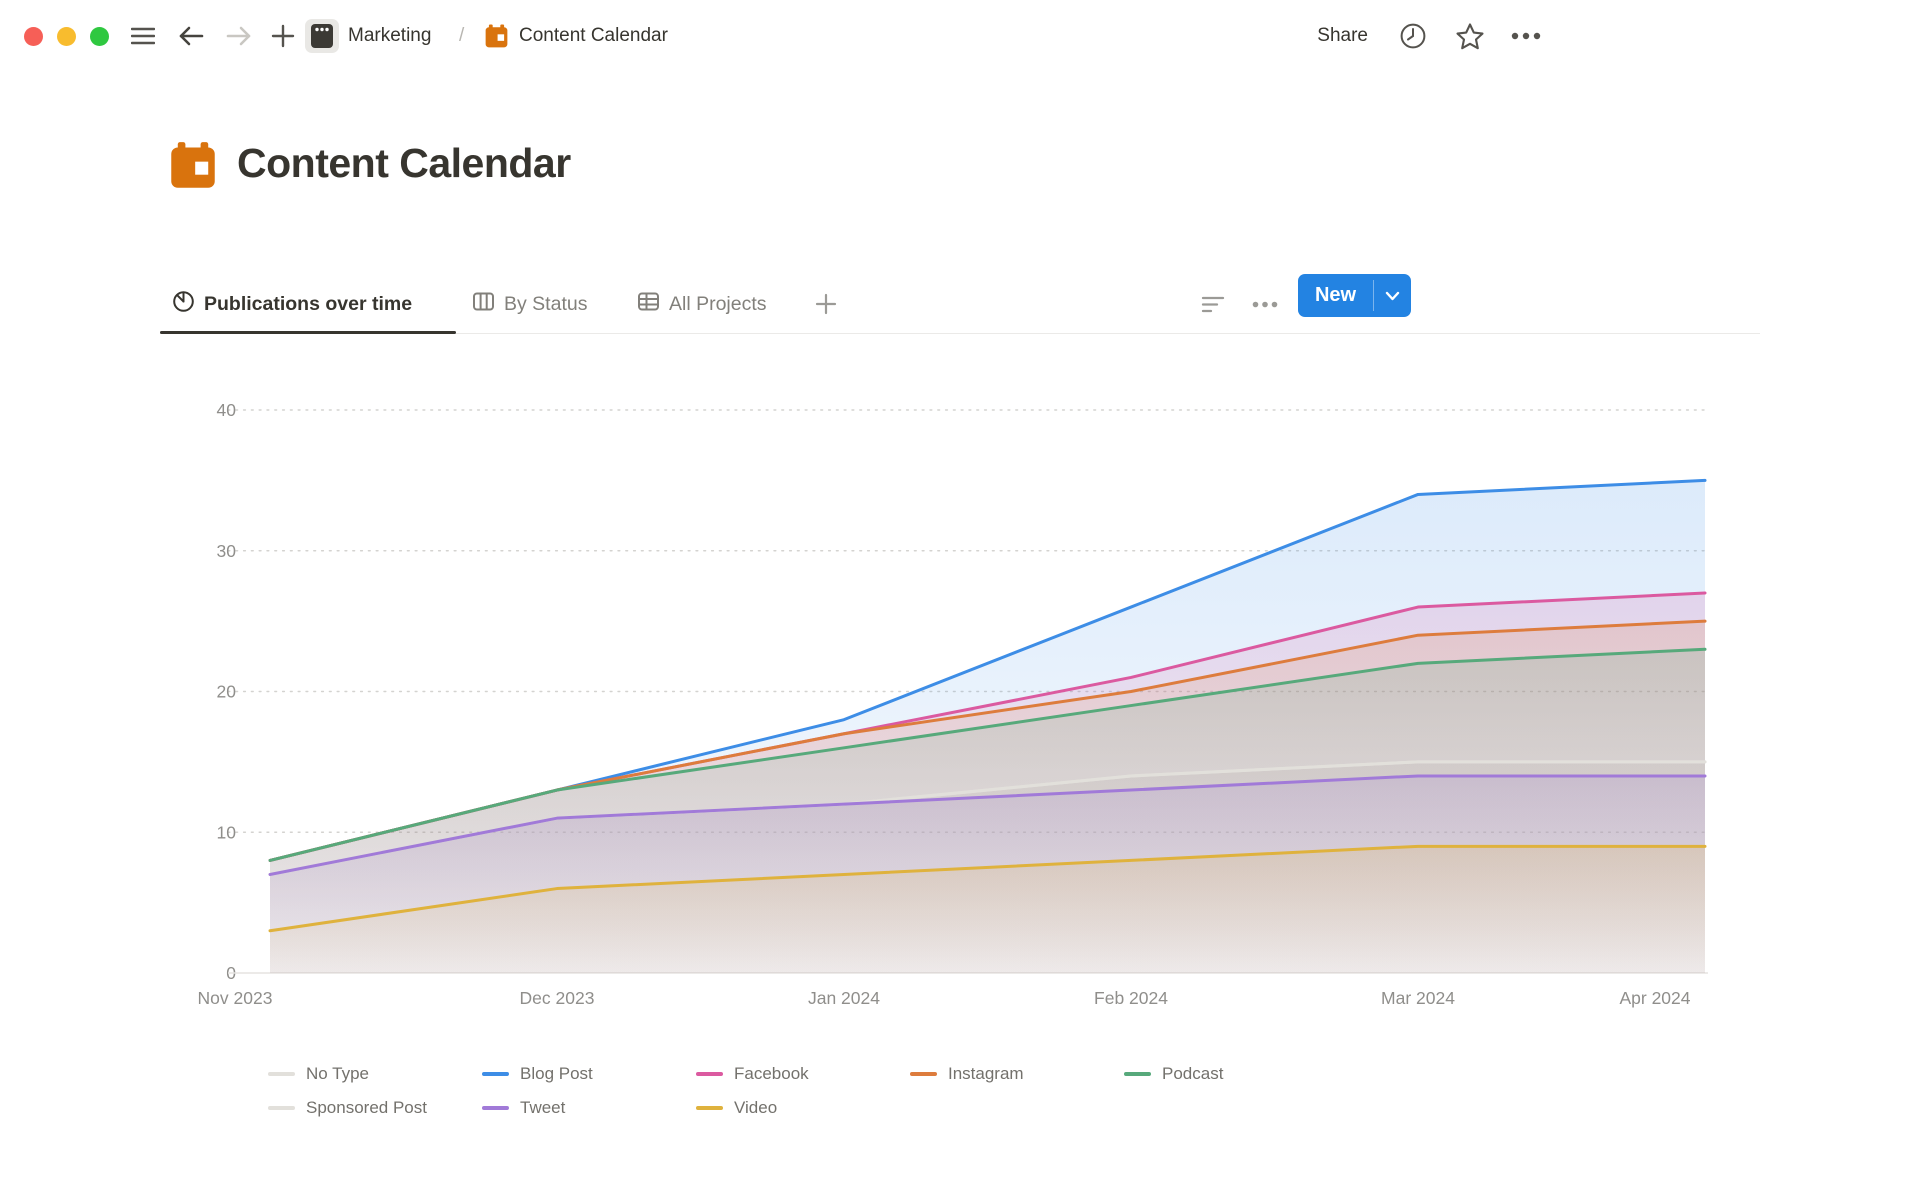 The height and width of the screenshot is (1200, 1920). Describe the element at coordinates (33, 36) in the screenshot. I see `close-window-button` at that location.